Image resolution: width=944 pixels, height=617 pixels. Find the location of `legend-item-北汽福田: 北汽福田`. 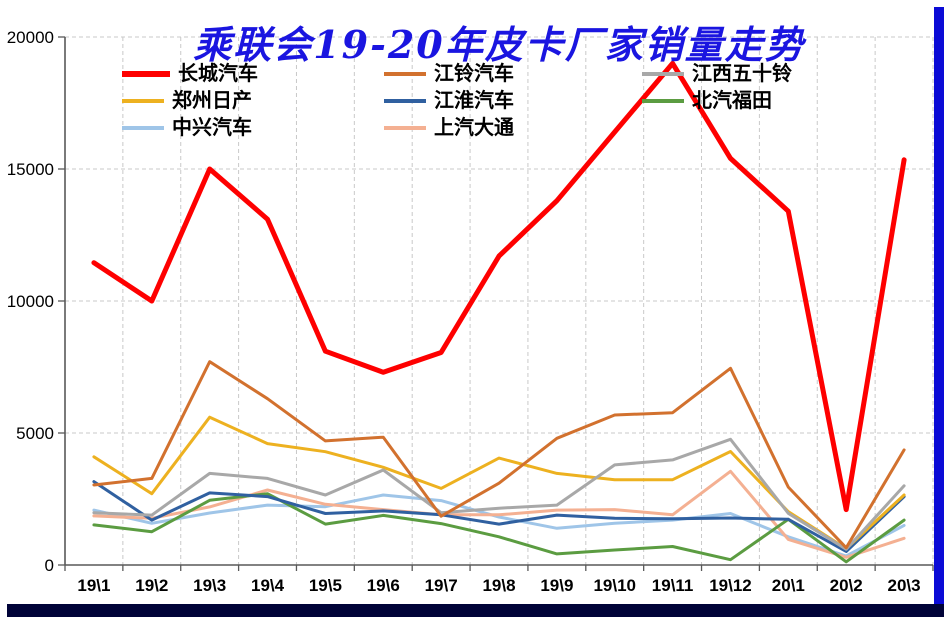

legend-item-北汽福田: 北汽福田 is located at coordinates (757, 101).